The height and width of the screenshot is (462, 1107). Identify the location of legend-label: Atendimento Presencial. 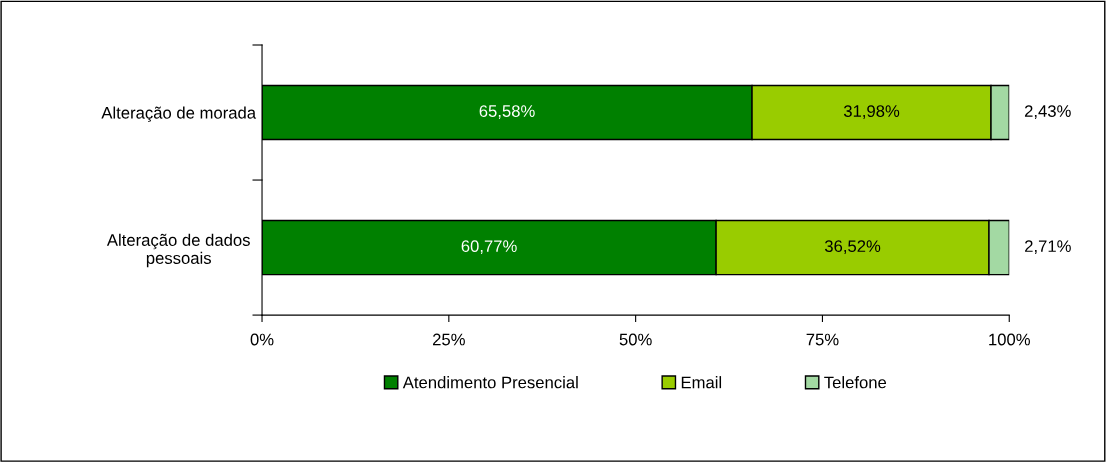
(490, 382).